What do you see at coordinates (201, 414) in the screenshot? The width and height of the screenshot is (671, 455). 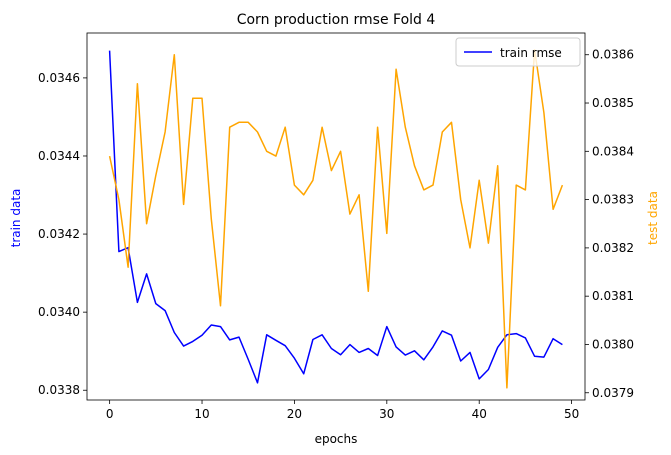 I see `x-tick-label: 10` at bounding box center [201, 414].